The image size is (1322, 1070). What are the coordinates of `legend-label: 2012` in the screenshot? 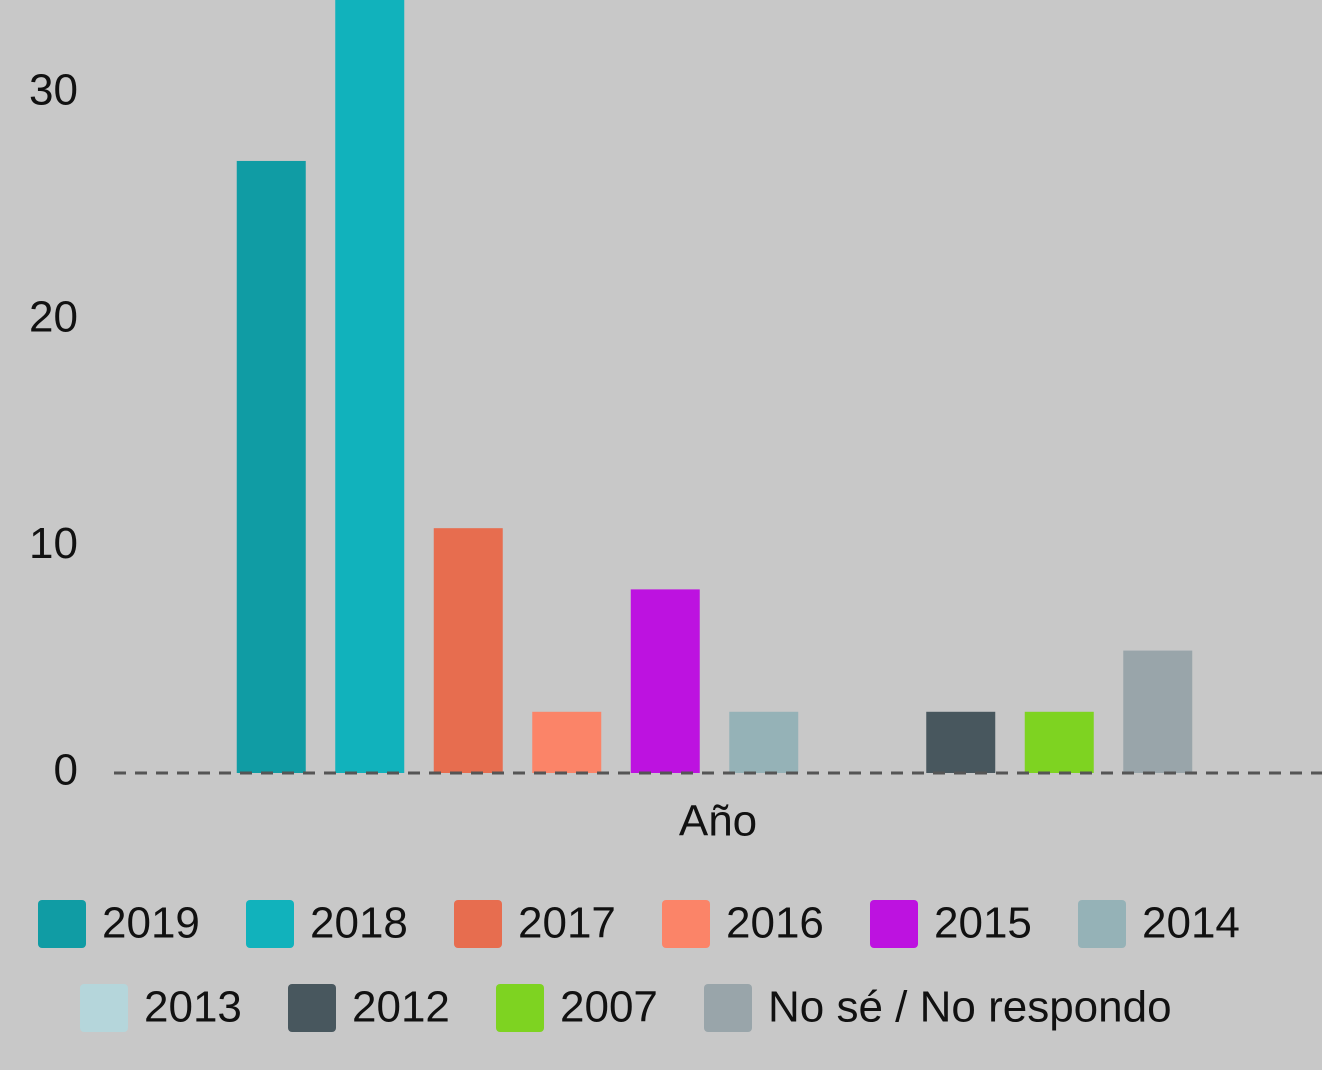 It's located at (401, 1007).